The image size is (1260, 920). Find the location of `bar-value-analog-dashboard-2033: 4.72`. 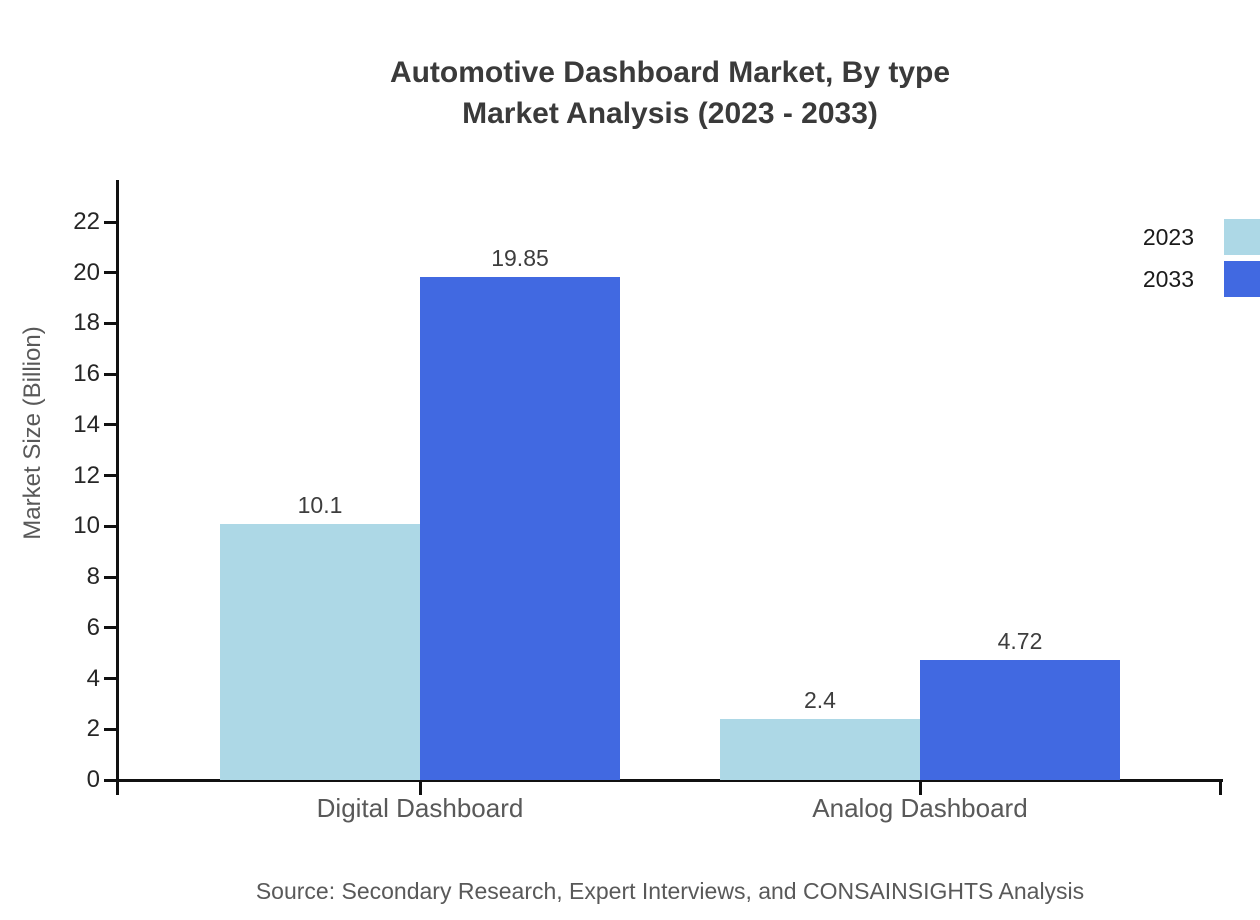

bar-value-analog-dashboard-2033: 4.72 is located at coordinates (1020, 641).